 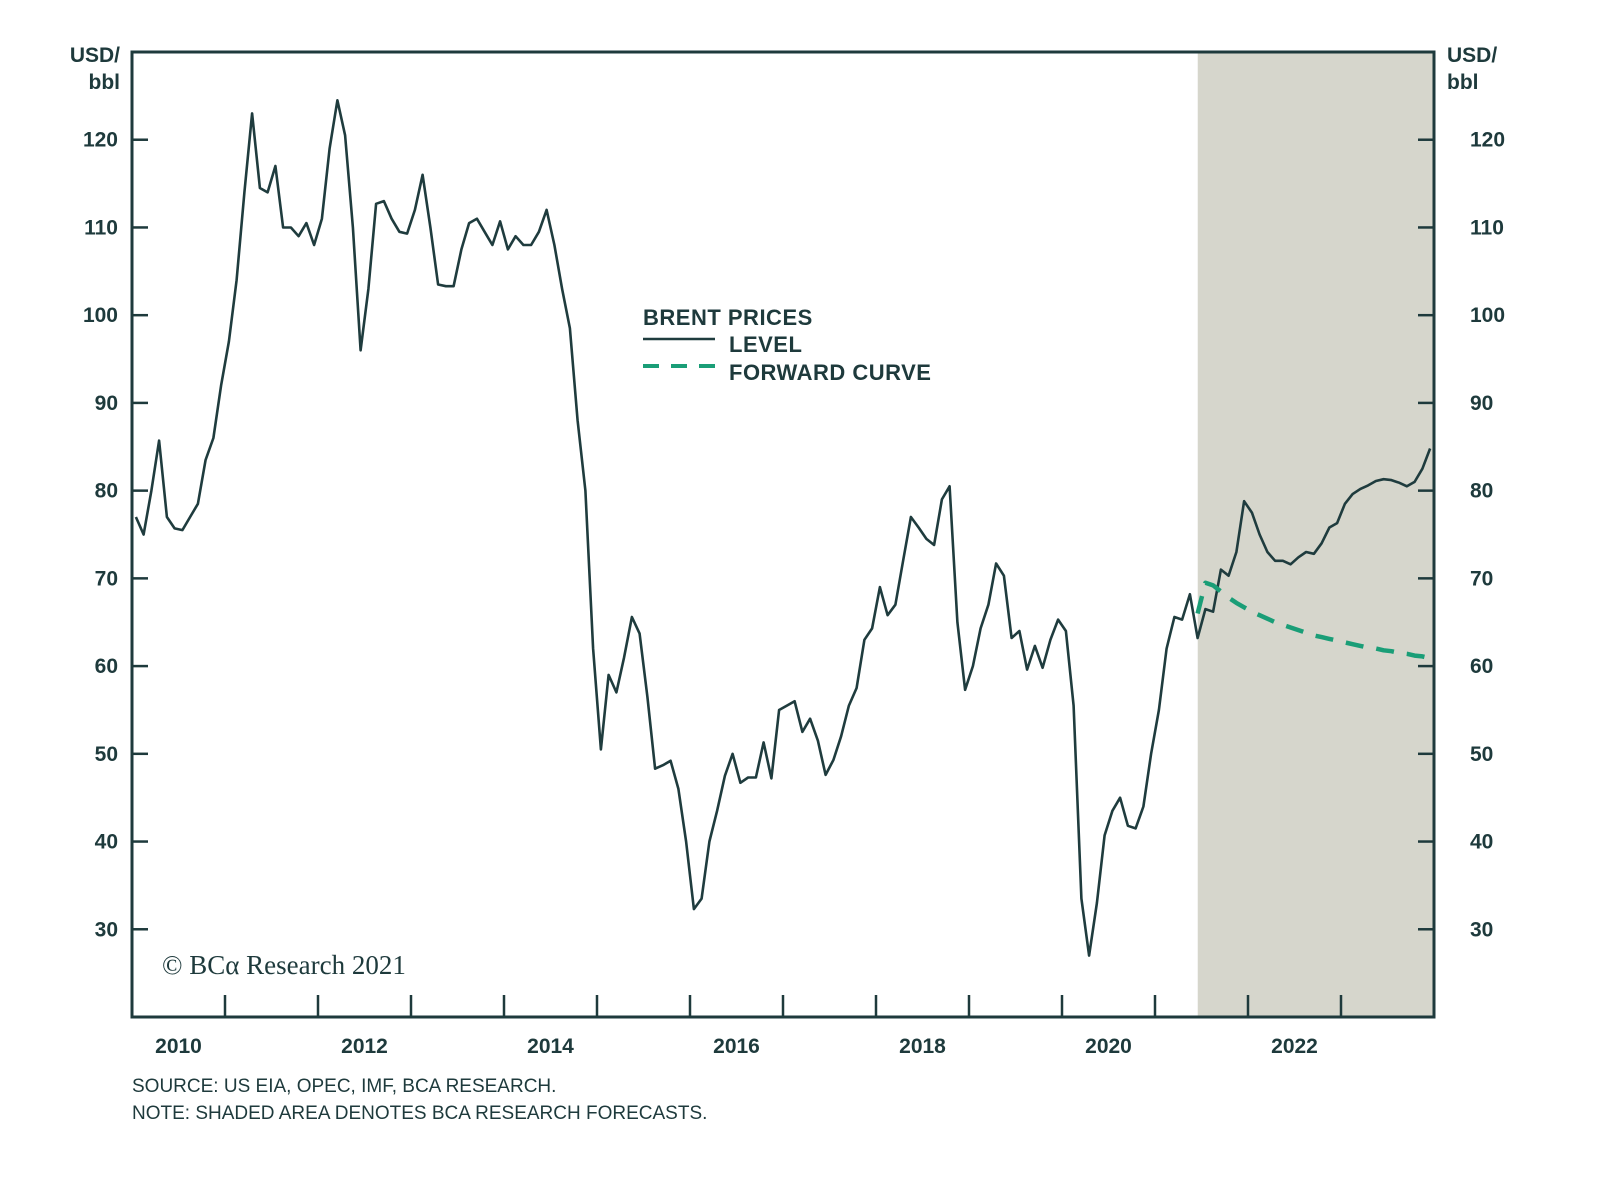 I want to click on forecast-shaded-area, so click(x=1315, y=534).